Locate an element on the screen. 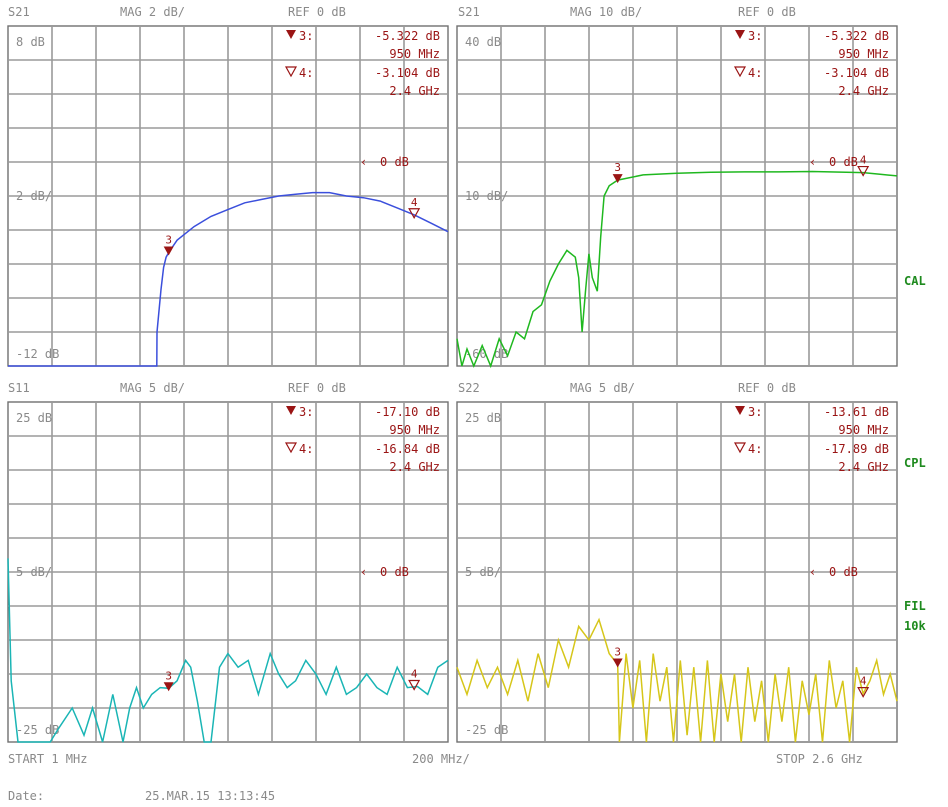 This screenshot has height=807, width=948. date-value: 25.MAR.15 13:13:45 is located at coordinates (210, 796).